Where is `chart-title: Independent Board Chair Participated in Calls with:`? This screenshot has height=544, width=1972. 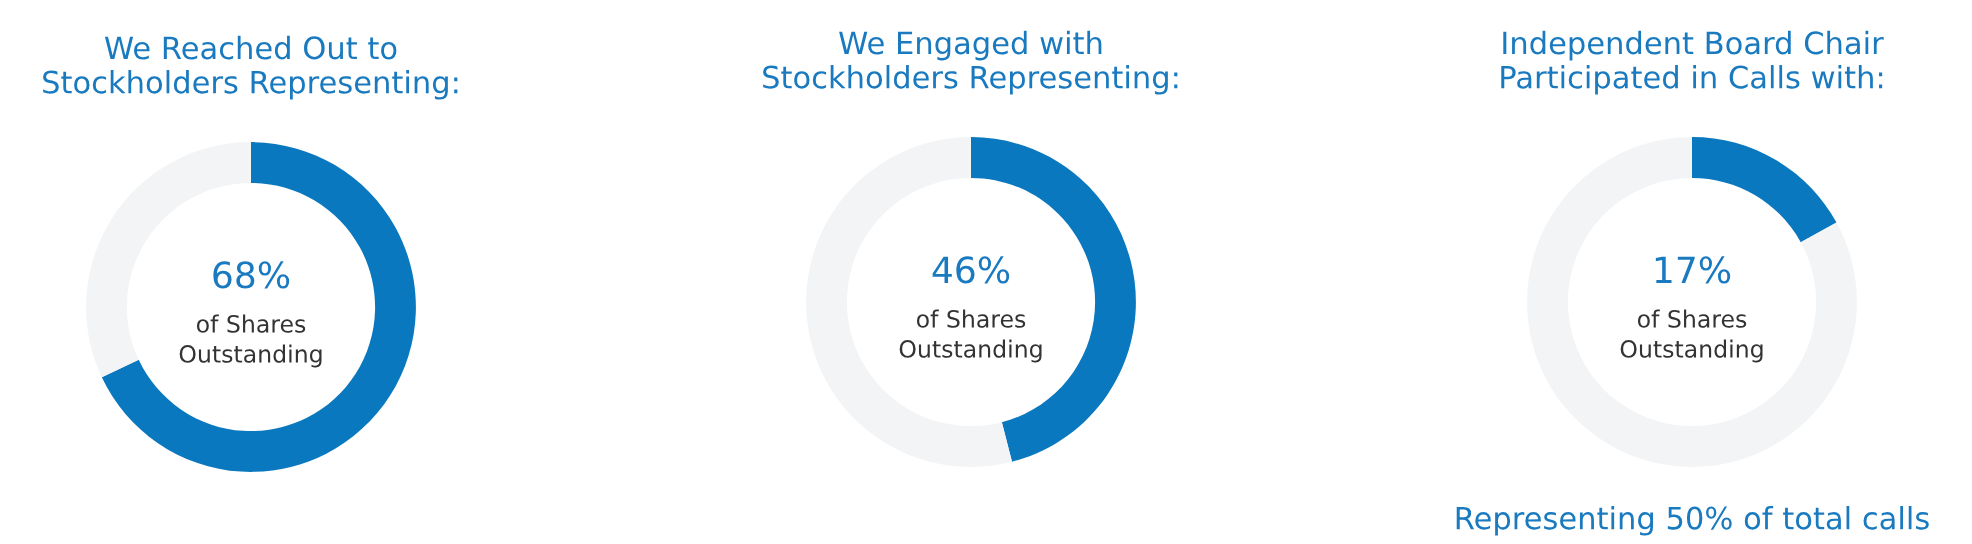
chart-title: Independent Board Chair Participated in Calls with: is located at coordinates (1692, 62).